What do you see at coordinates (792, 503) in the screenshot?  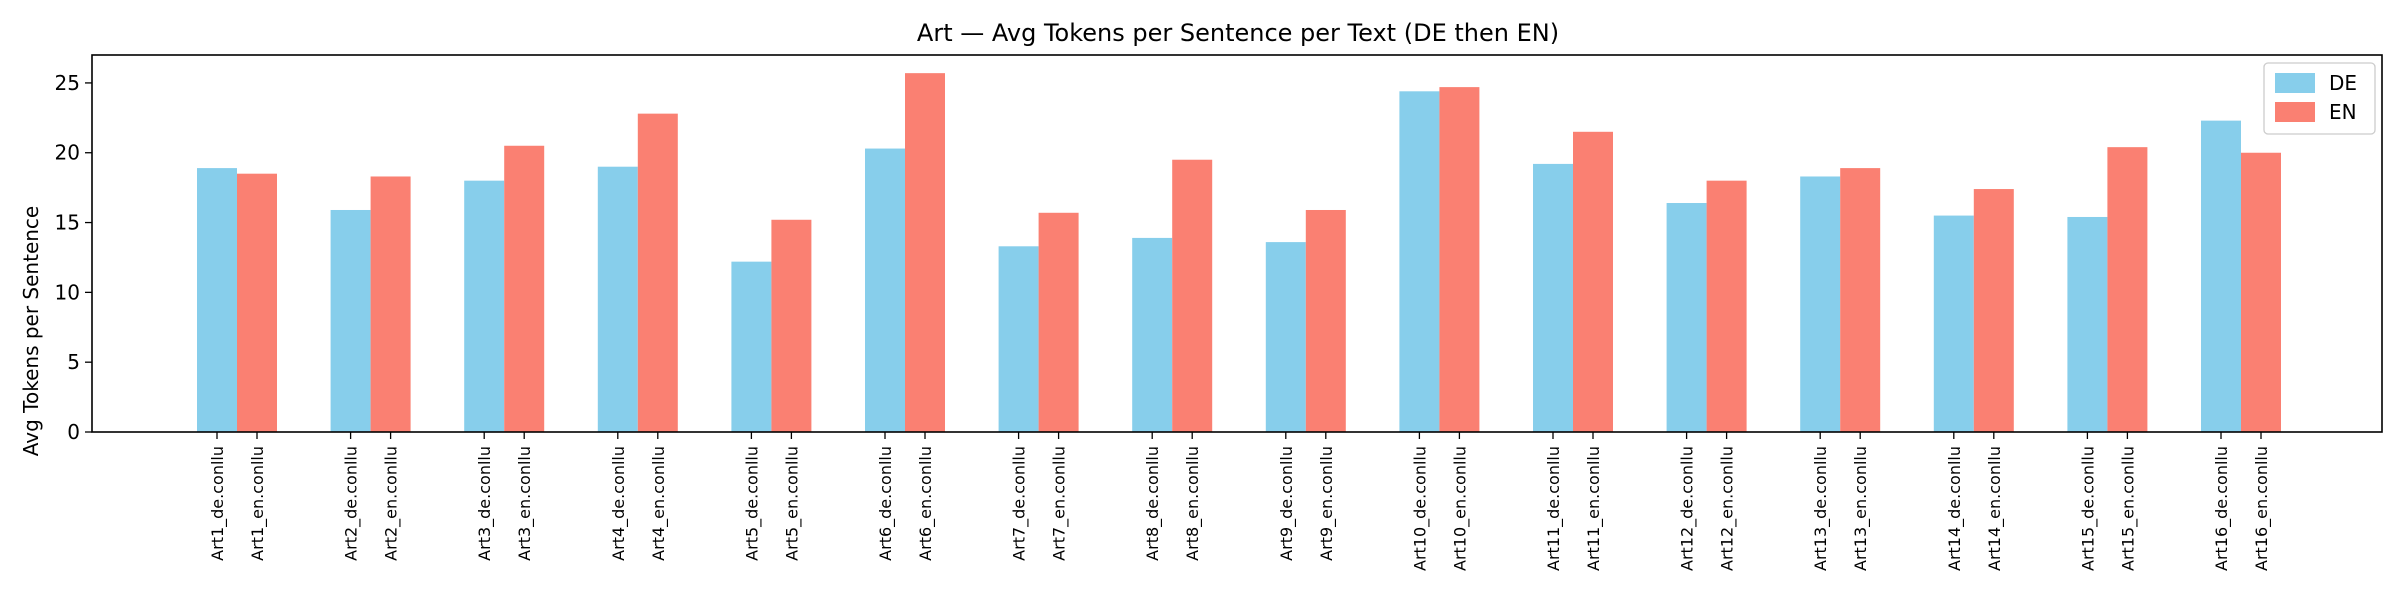 I see `x-tick-label: Art5_en.conllu` at bounding box center [792, 503].